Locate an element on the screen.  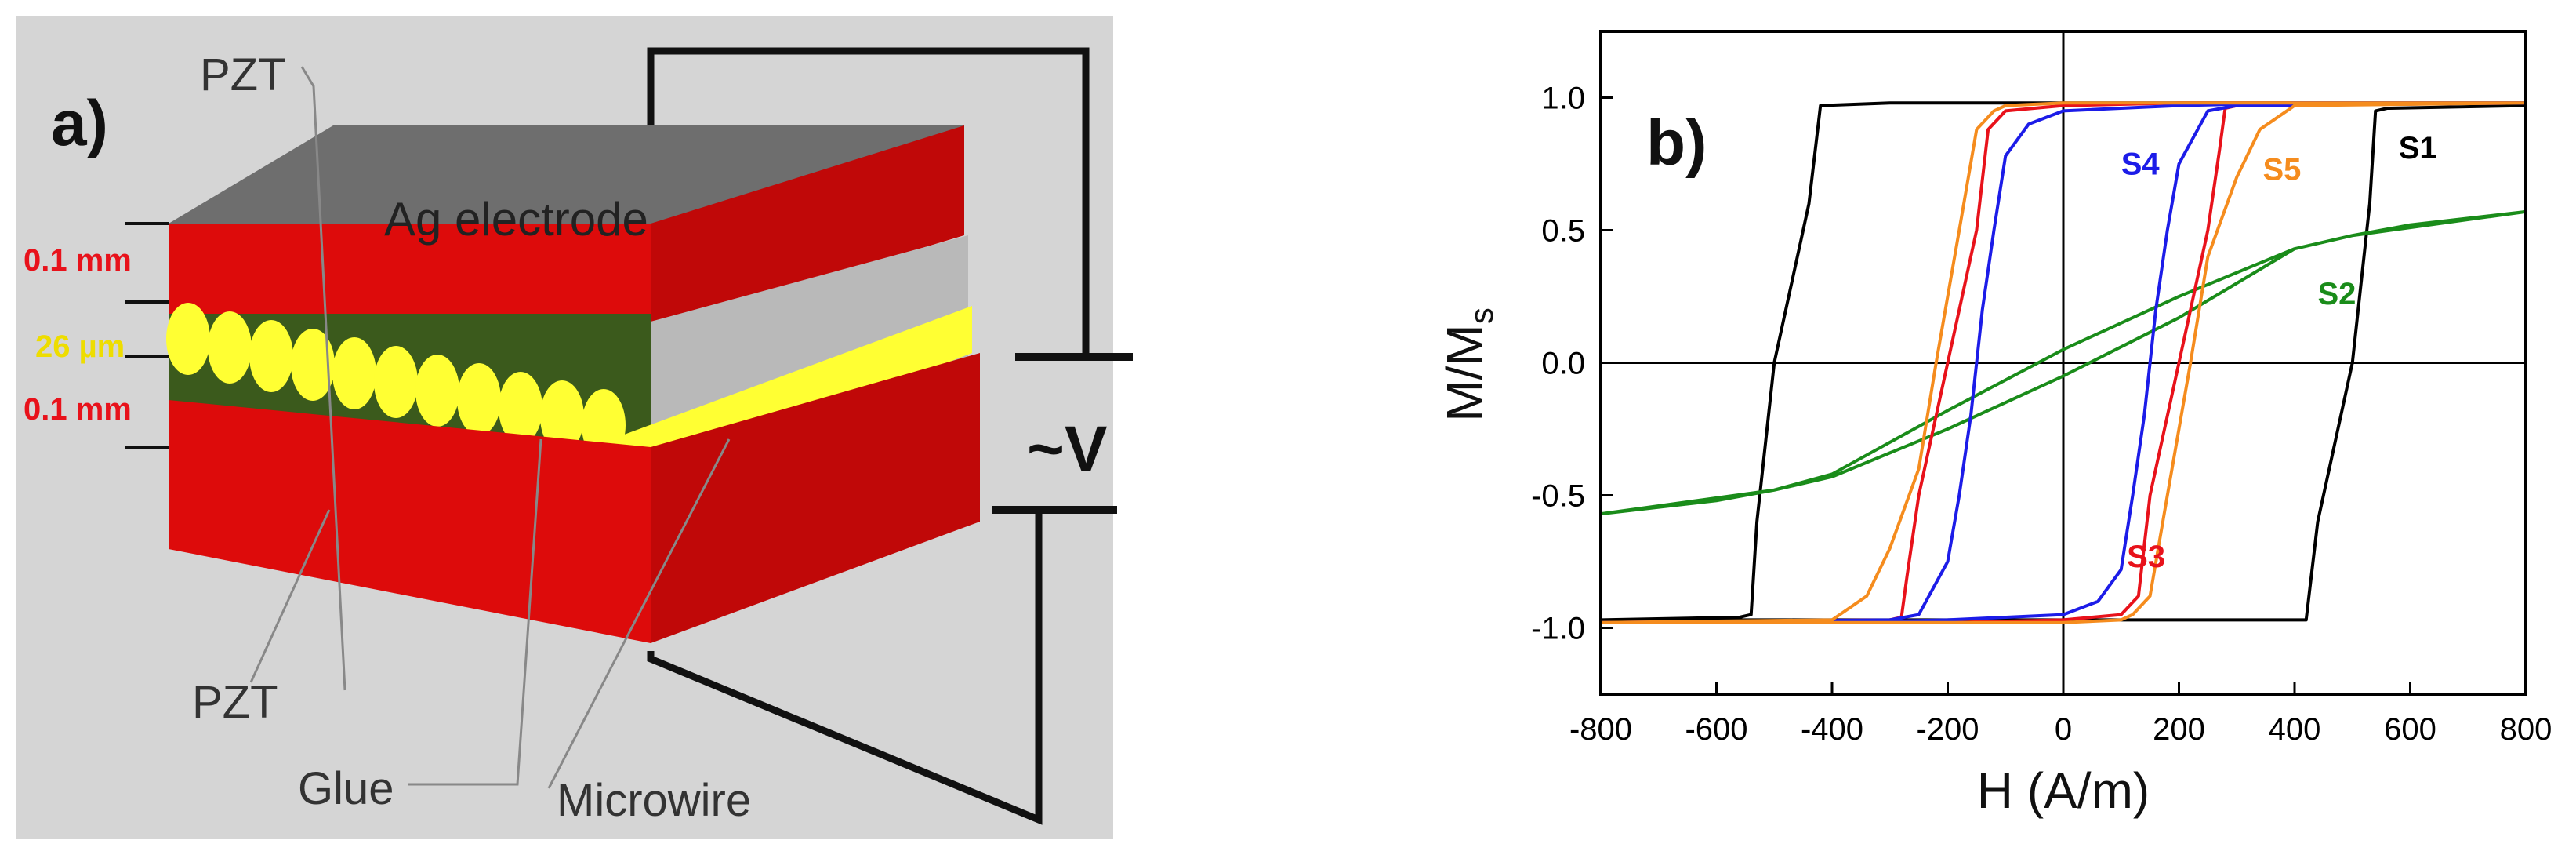
series-label-s1: S1 is located at coordinates (2418, 148).